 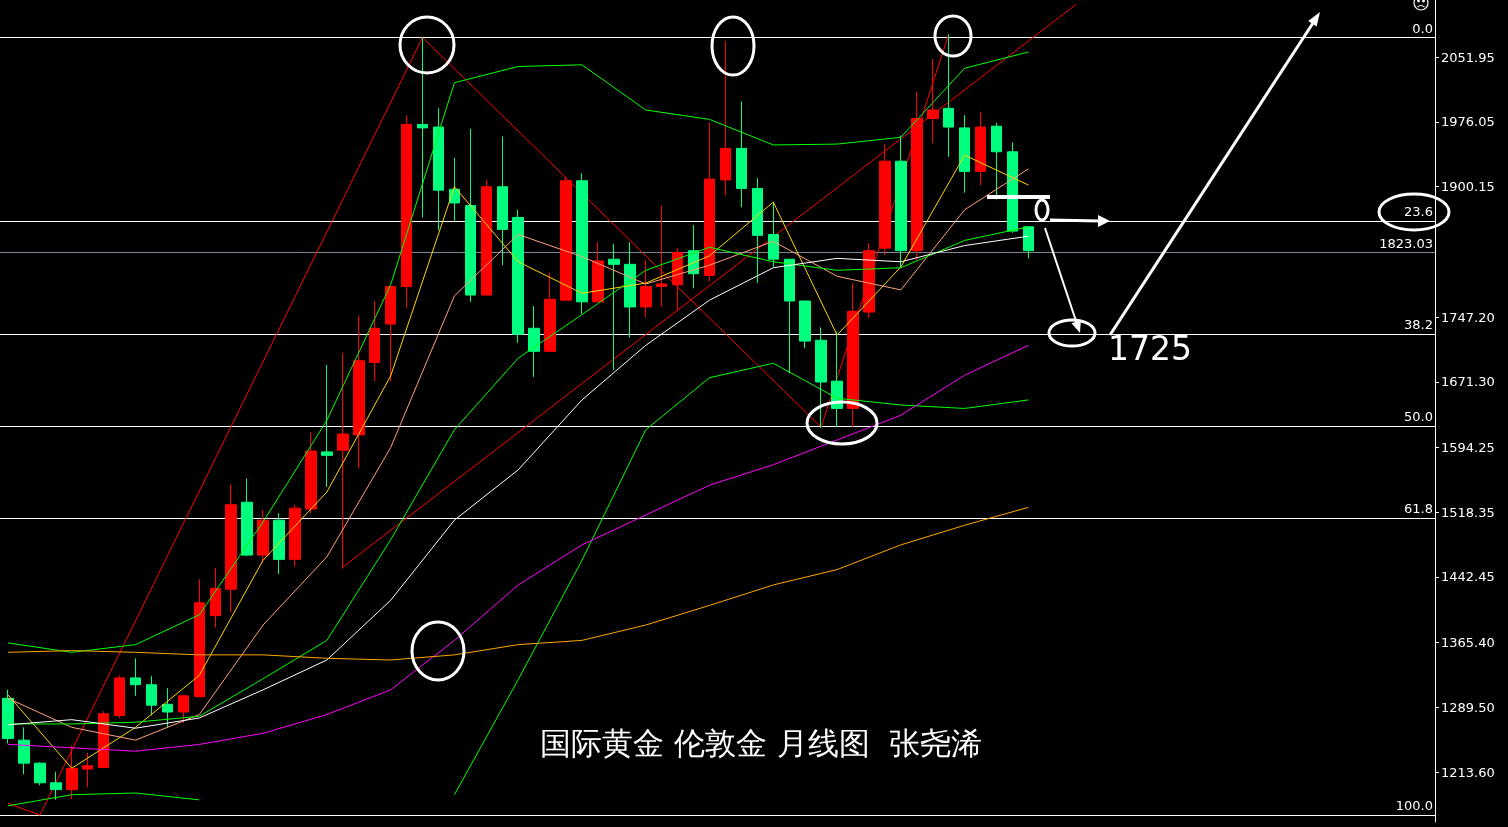 I want to click on y-tick-label: 1518.35, so click(x=1468, y=512).